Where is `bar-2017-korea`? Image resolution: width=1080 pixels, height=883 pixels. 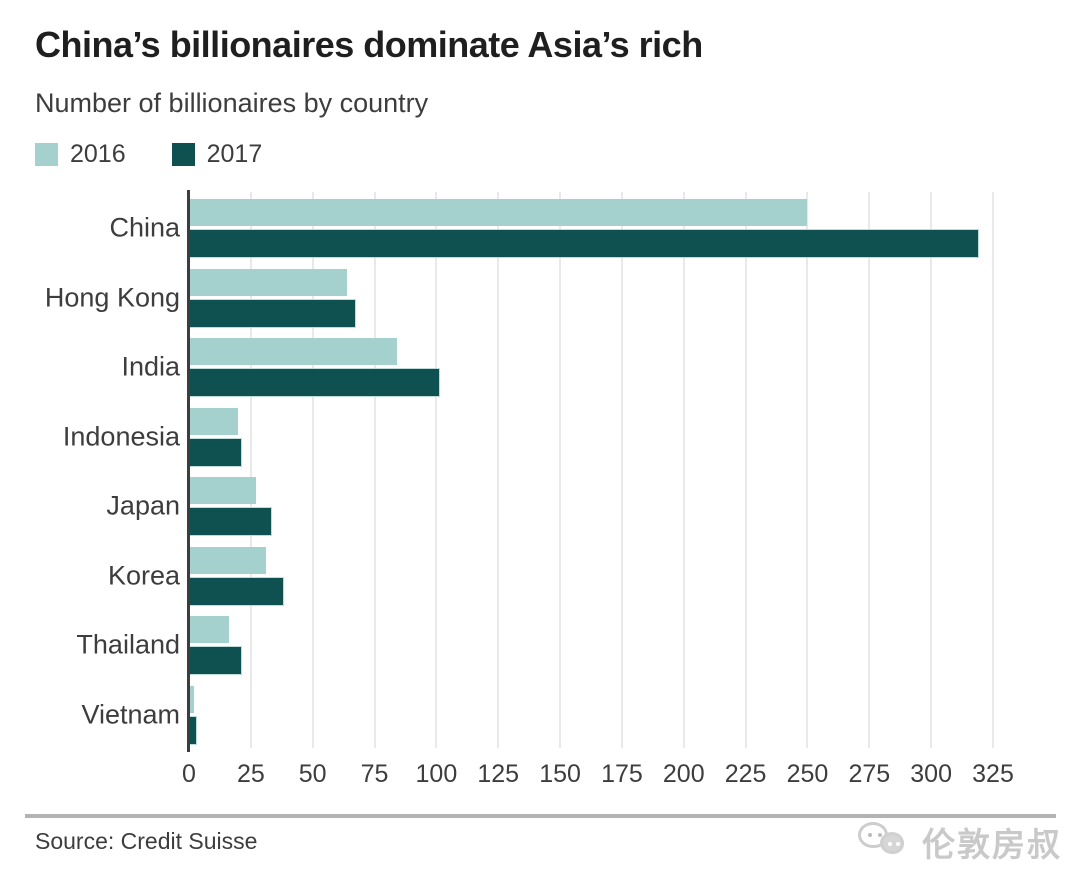 bar-2017-korea is located at coordinates (236, 591).